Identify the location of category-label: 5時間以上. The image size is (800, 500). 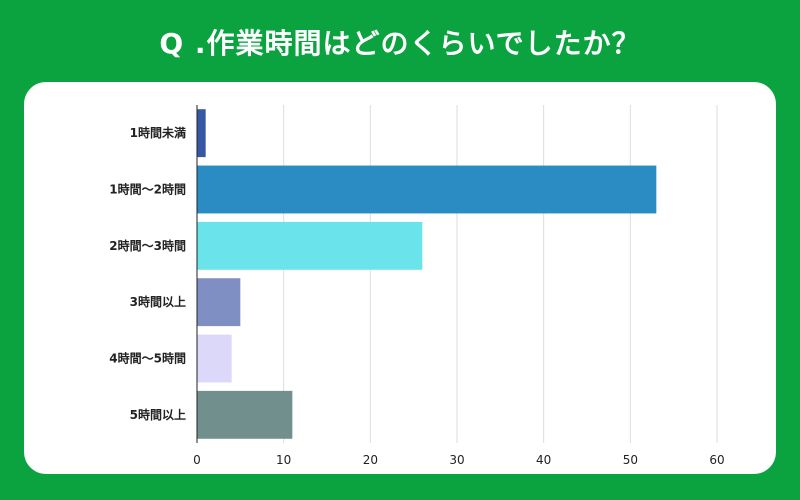
(158, 414).